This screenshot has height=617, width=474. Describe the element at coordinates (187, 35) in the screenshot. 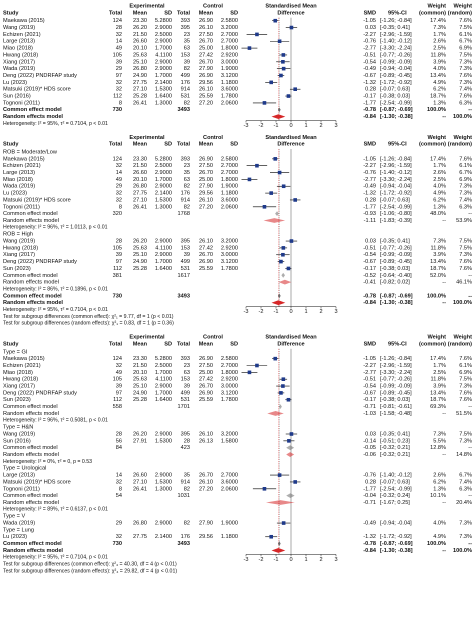

I see `ctrl-value: 23` at that location.